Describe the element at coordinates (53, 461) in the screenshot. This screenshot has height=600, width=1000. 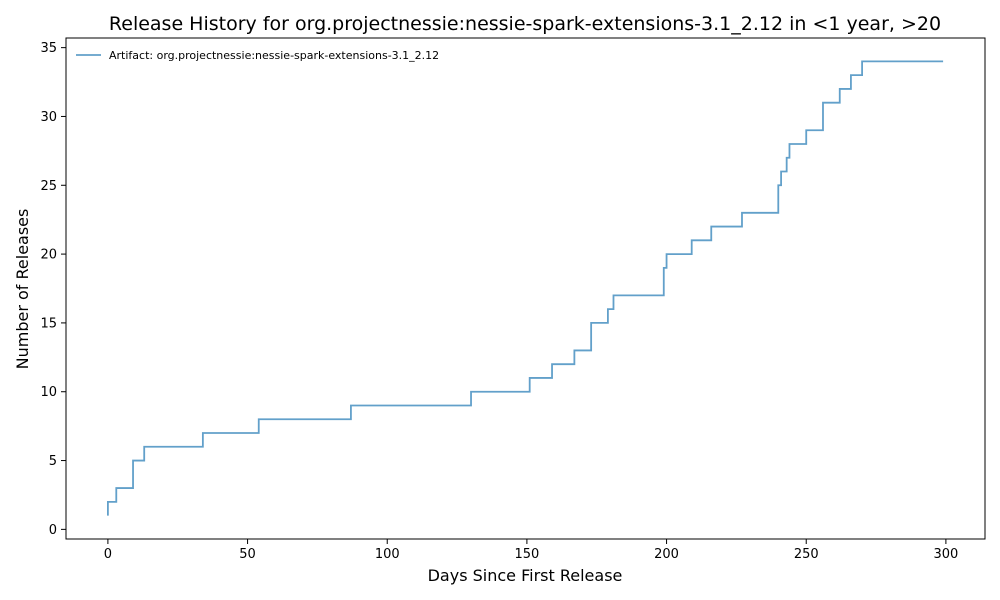
I see `y-tick-label: 5` at that location.